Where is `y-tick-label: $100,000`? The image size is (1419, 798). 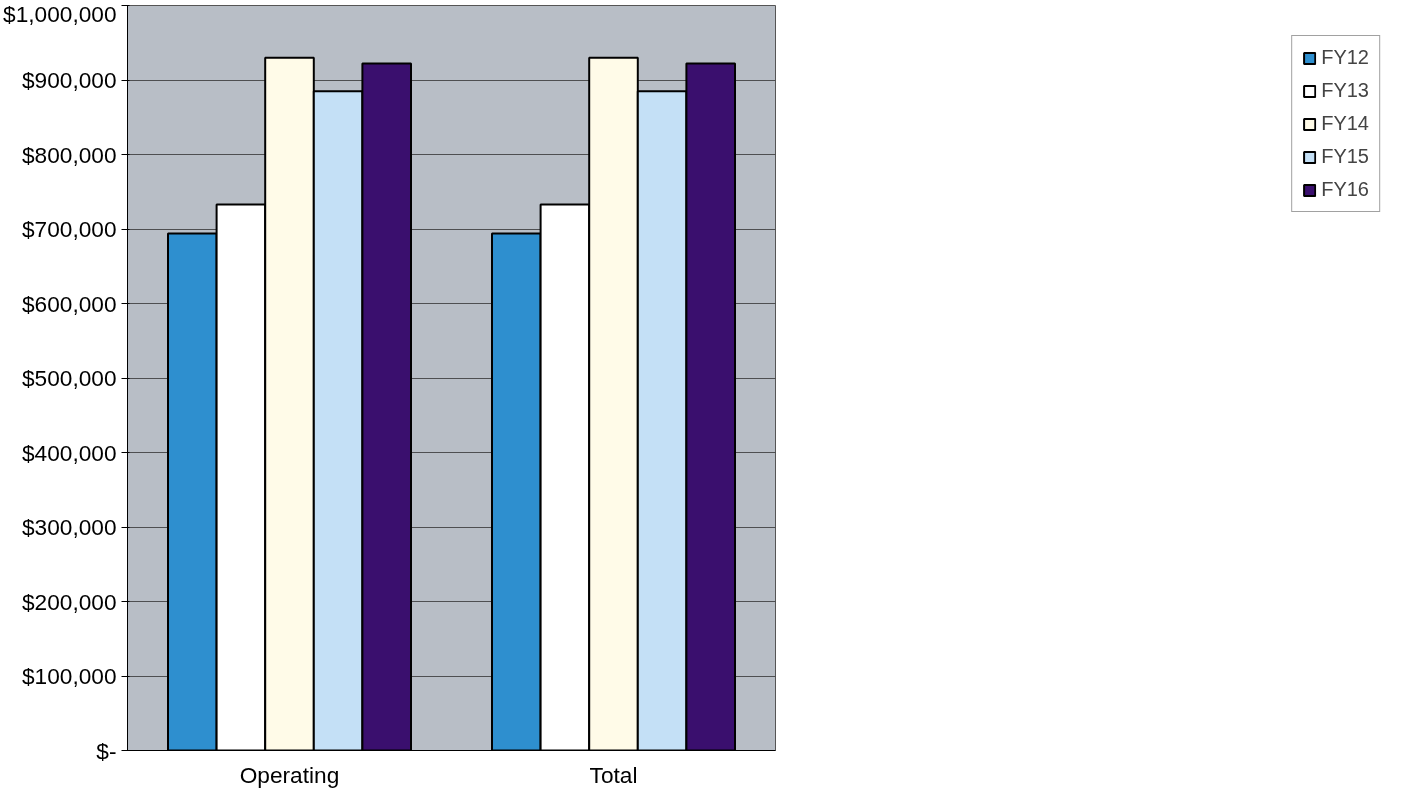
y-tick-label: $100,000 is located at coordinates (69, 676).